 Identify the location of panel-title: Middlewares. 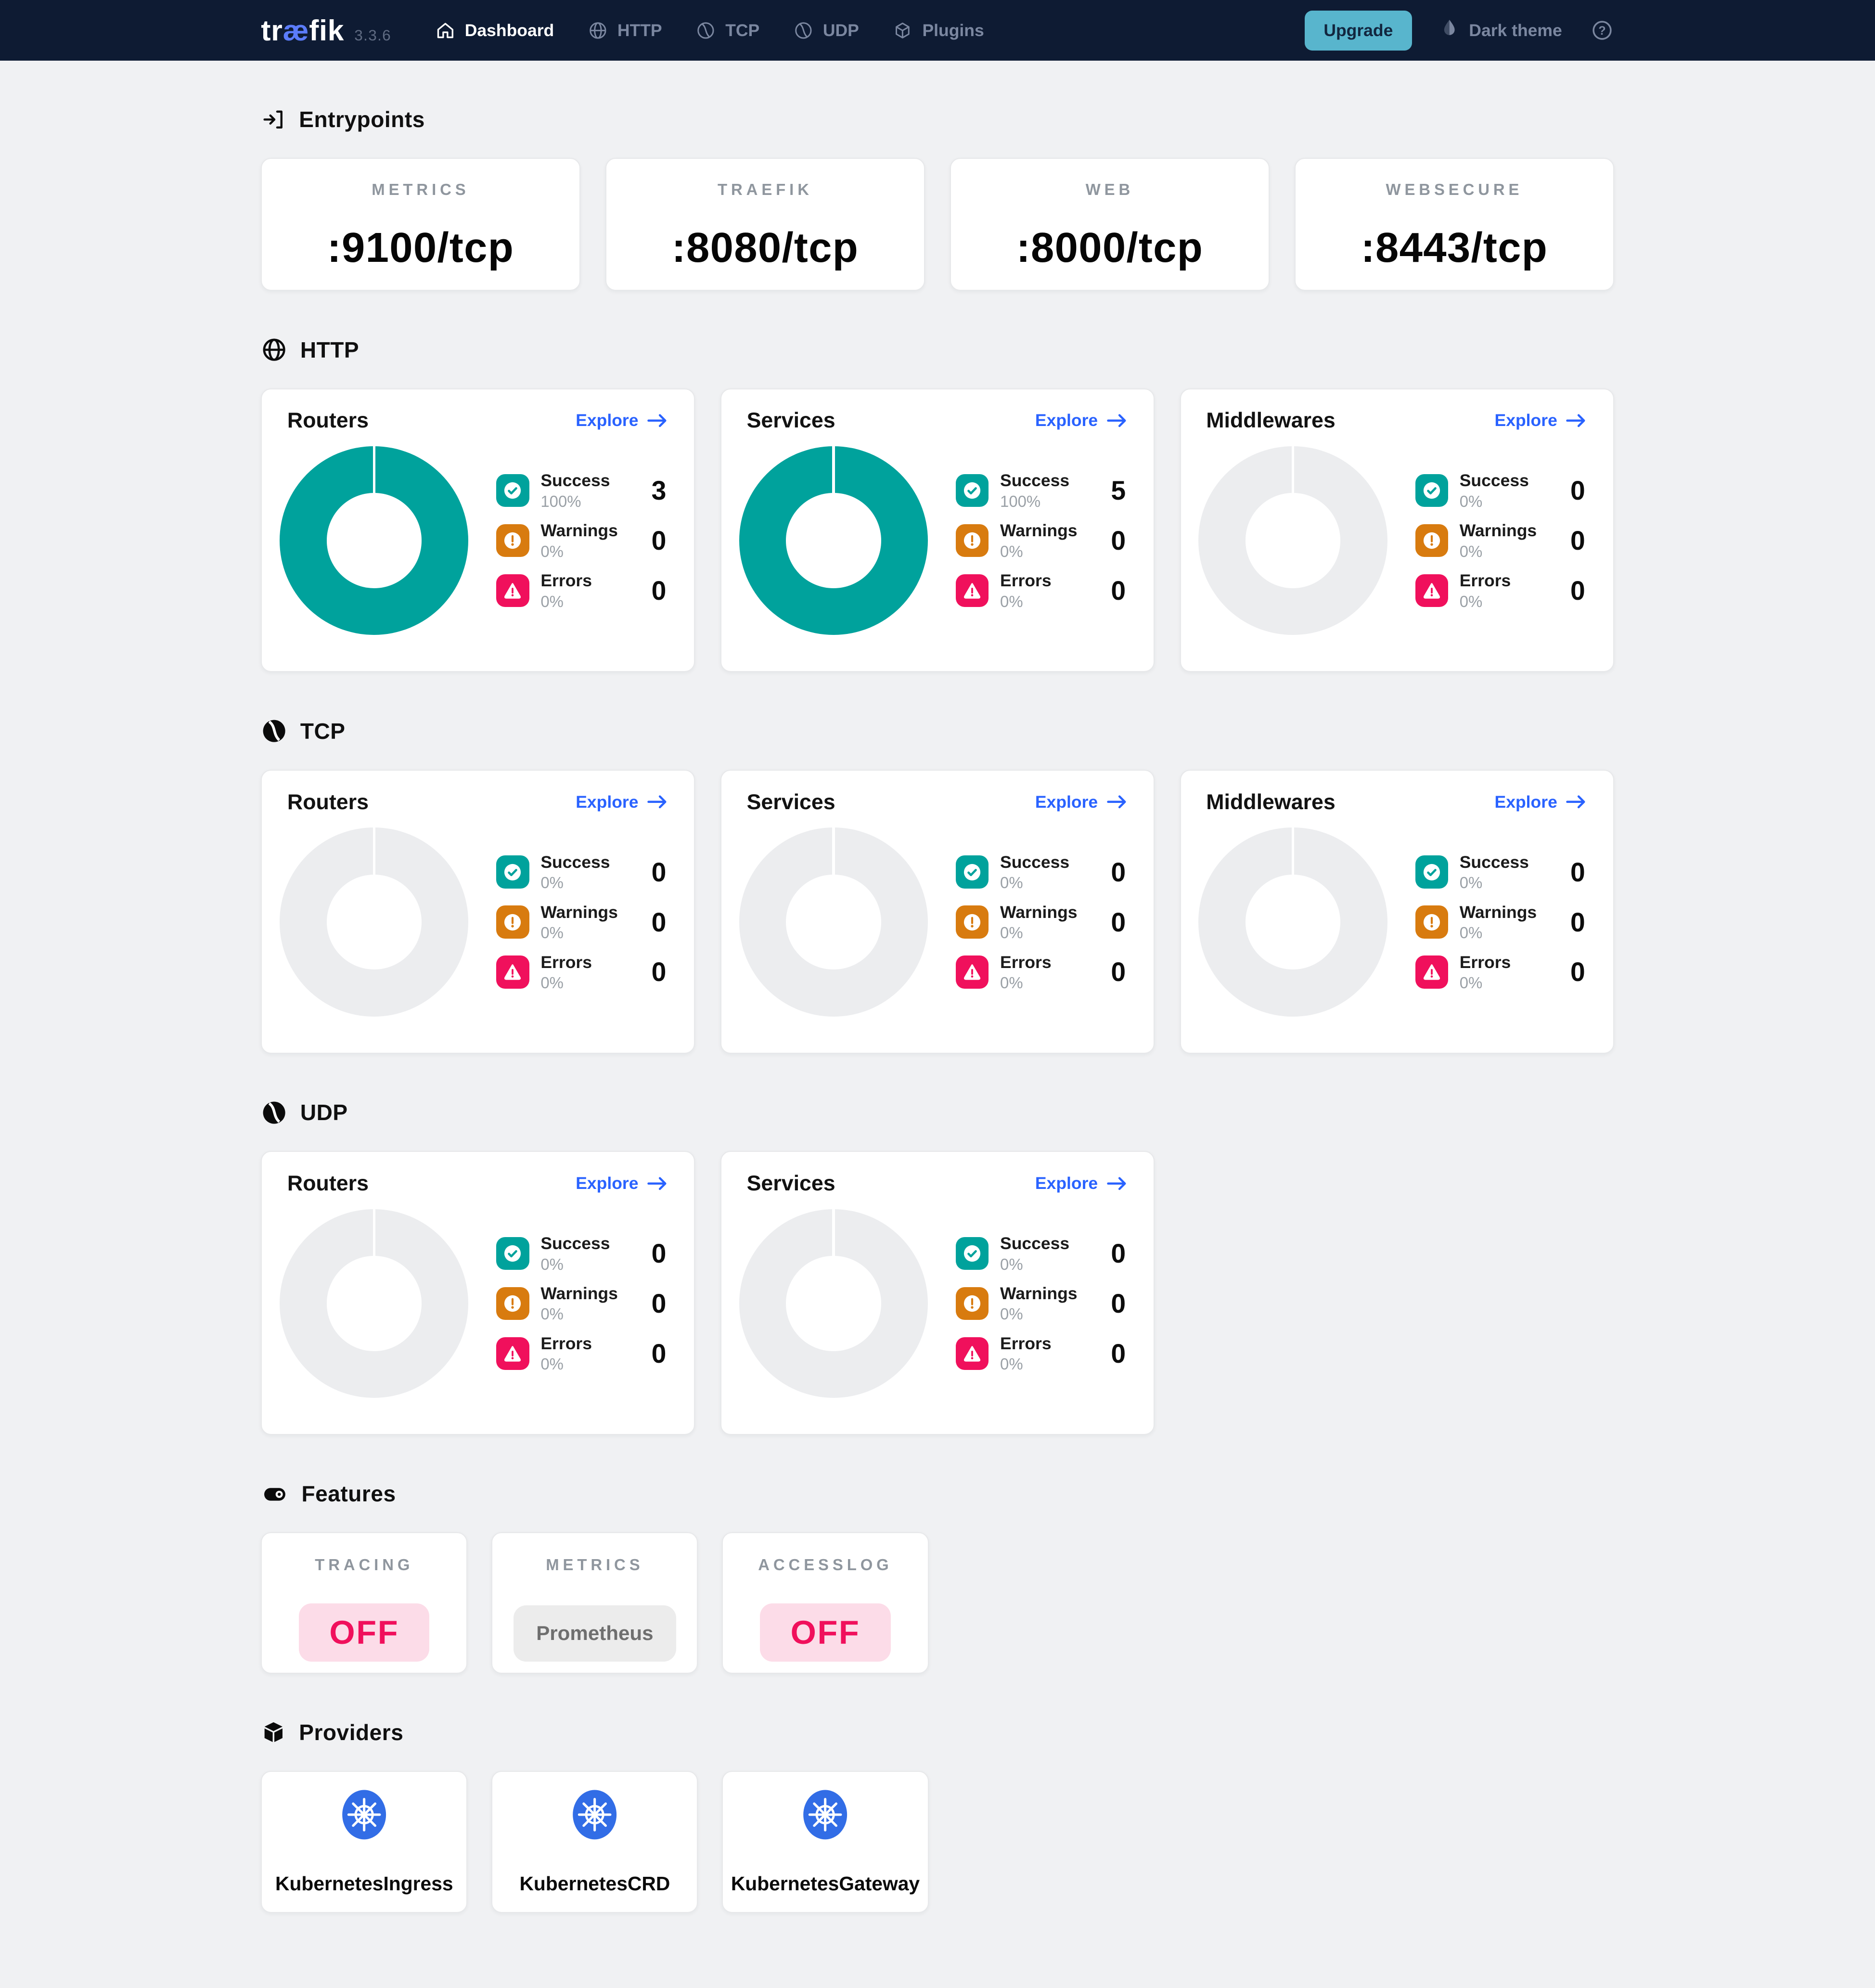
(1271, 802).